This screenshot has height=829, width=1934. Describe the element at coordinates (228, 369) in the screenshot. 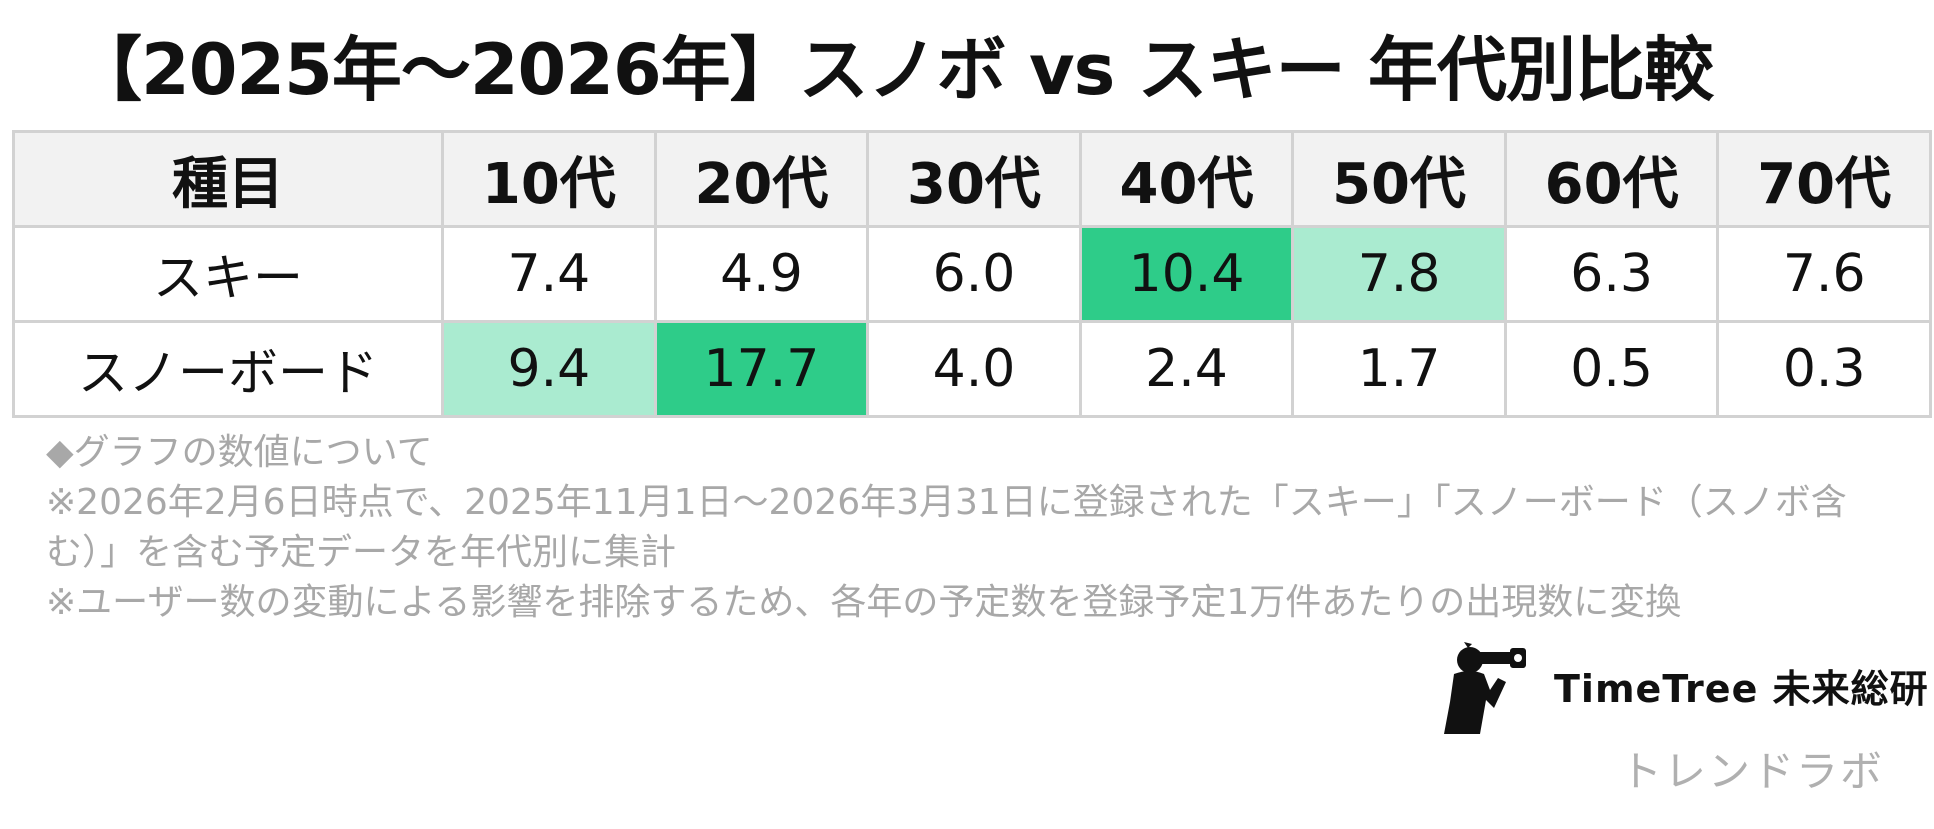

I see `row-label-snowboard: スノーボード` at that location.